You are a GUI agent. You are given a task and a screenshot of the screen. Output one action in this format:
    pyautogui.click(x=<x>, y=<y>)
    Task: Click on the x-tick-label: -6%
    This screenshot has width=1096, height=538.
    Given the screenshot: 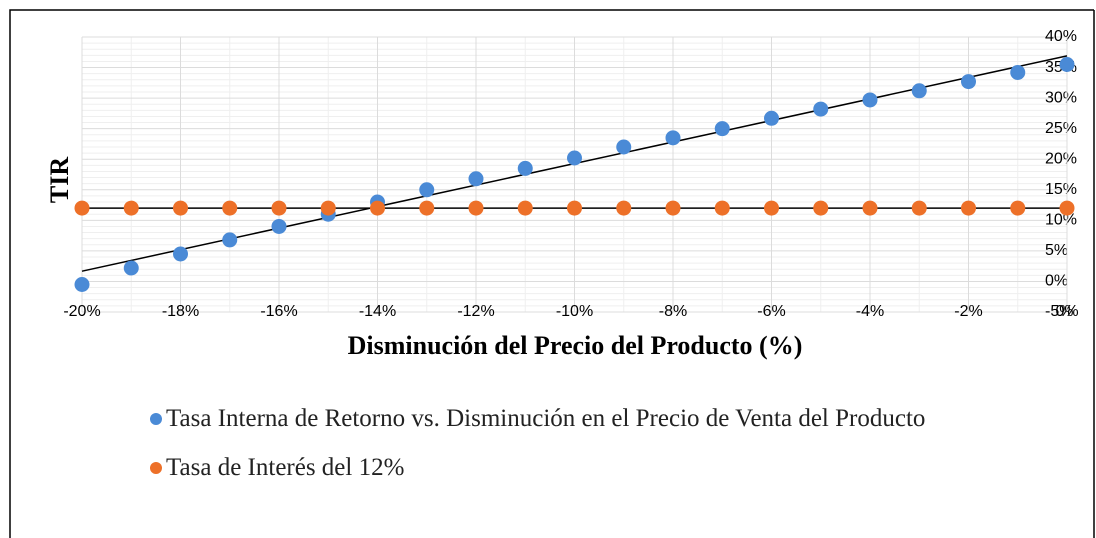 What is the action you would take?
    pyautogui.click(x=771, y=311)
    